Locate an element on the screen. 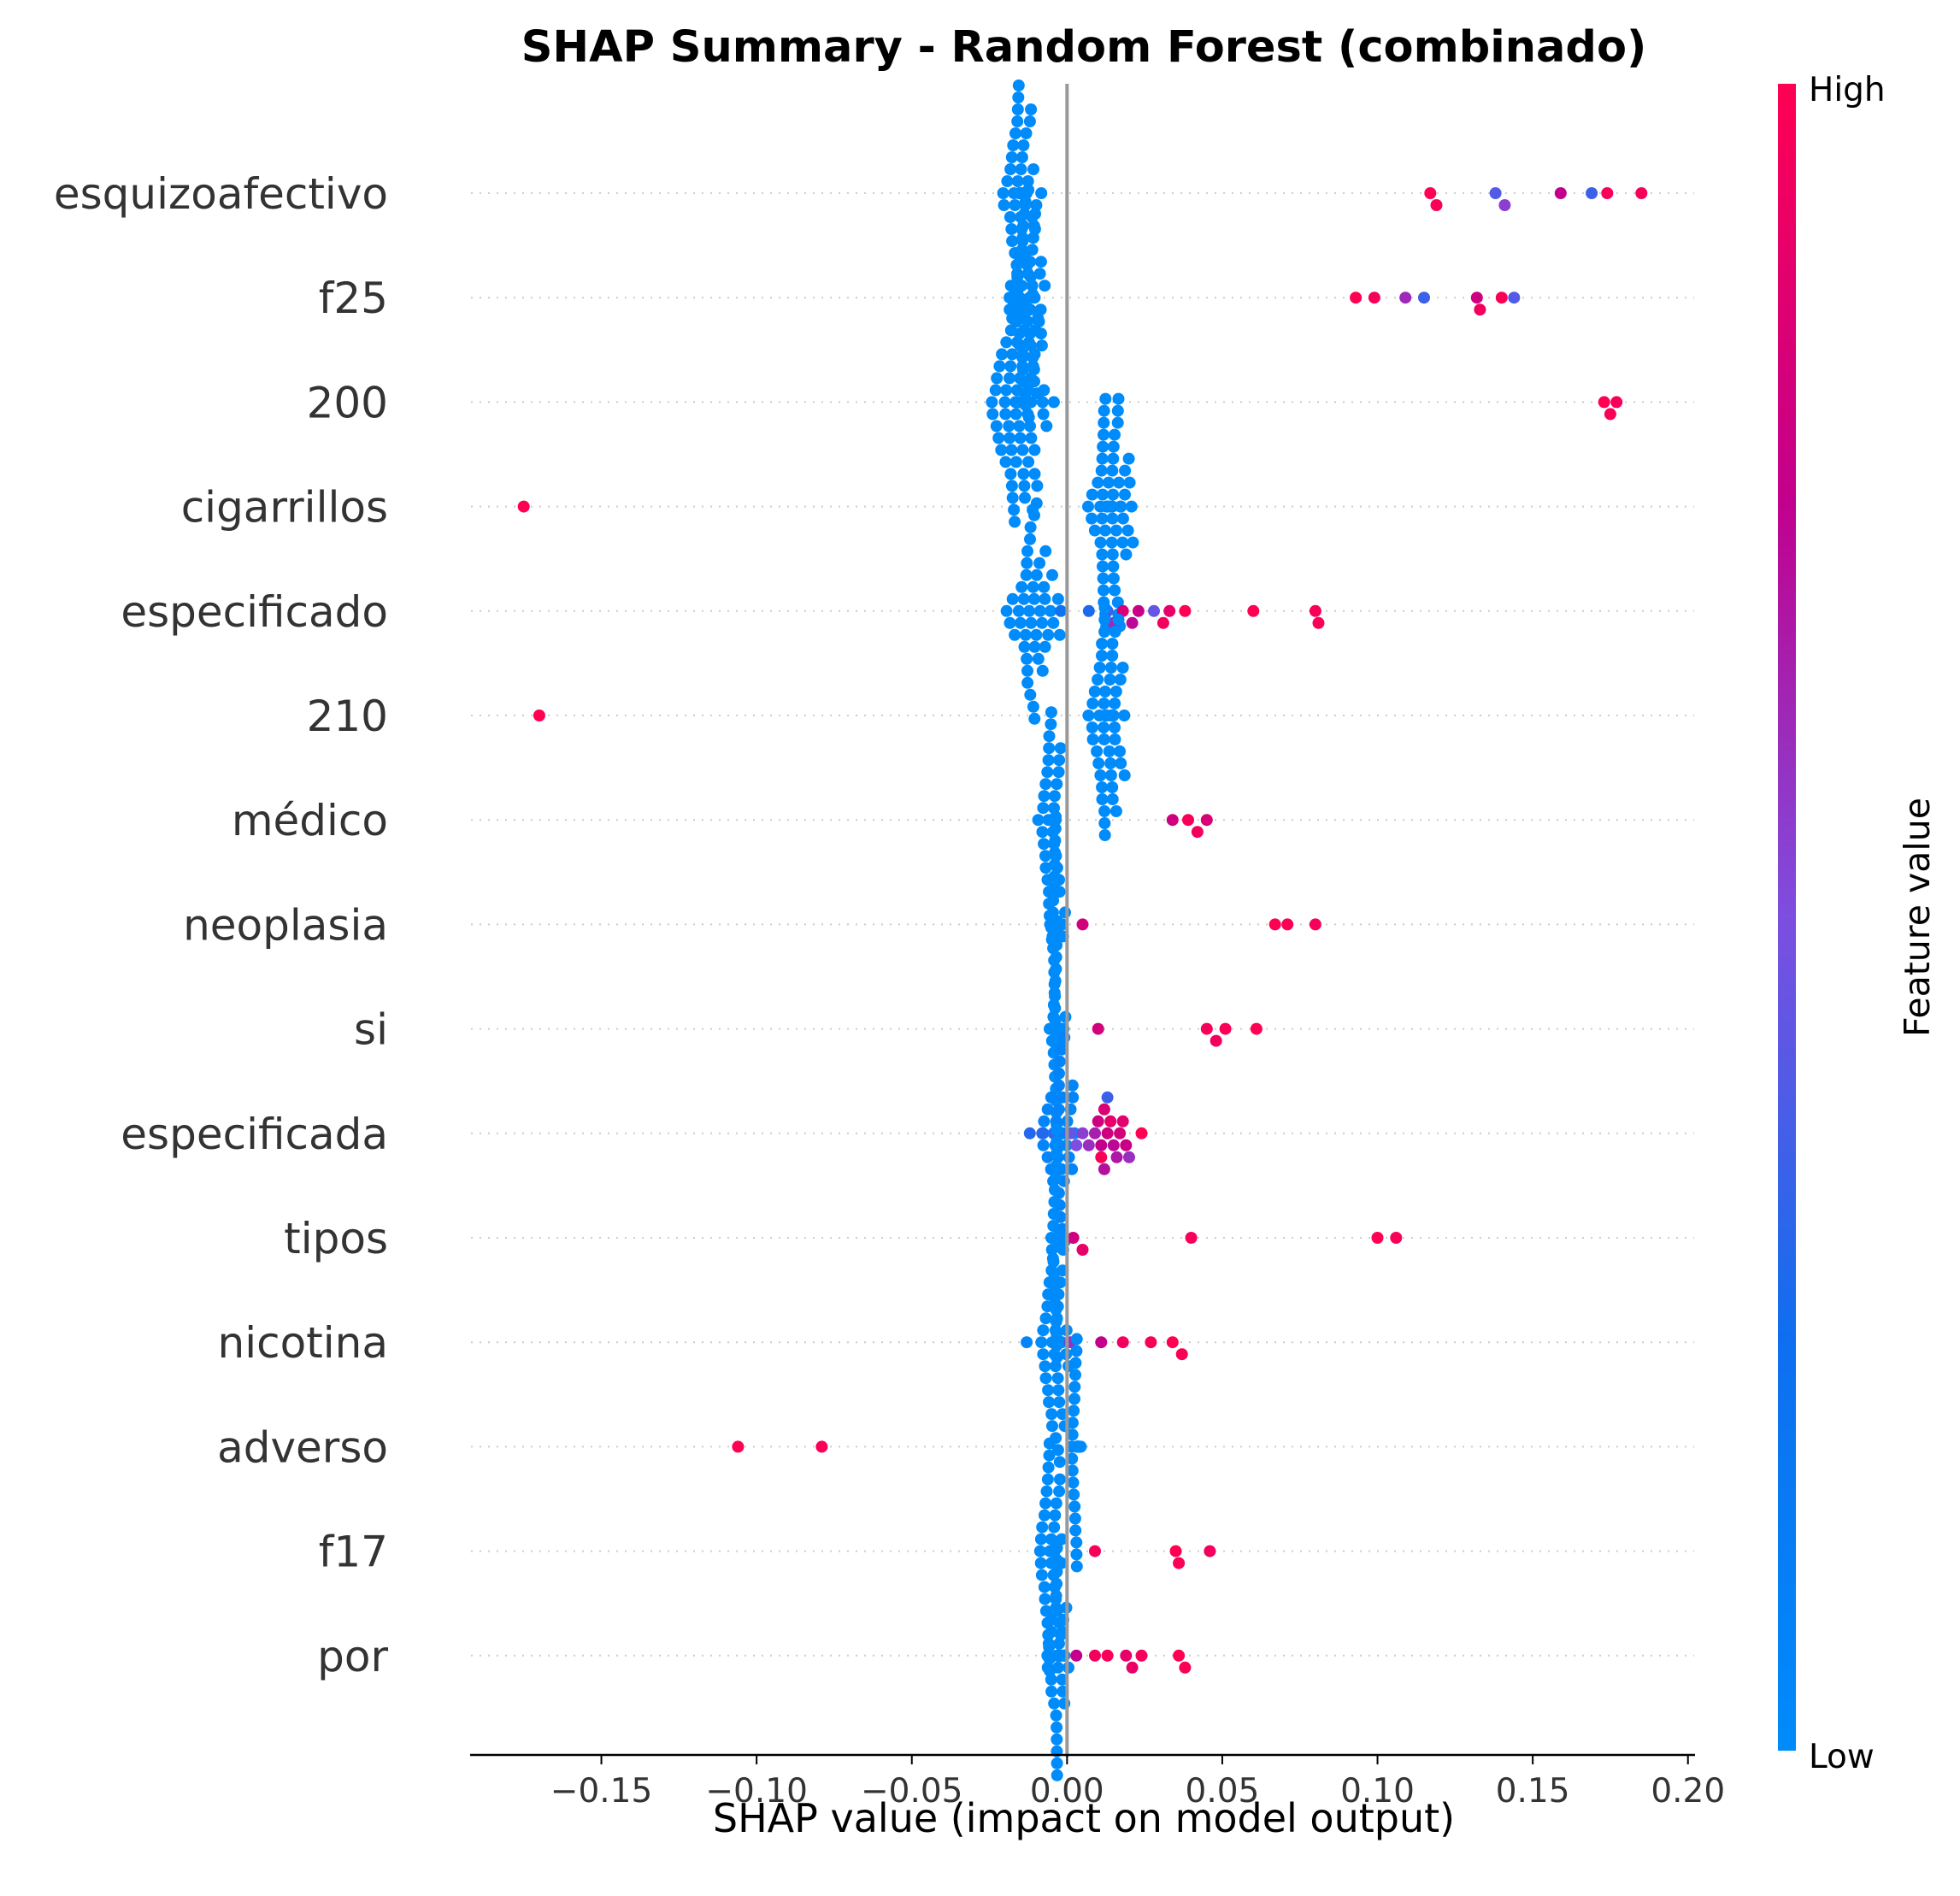 The image size is (1960, 1896). chart-title: SHAP Summary - Random Forest (combinado) is located at coordinates (1084, 47).